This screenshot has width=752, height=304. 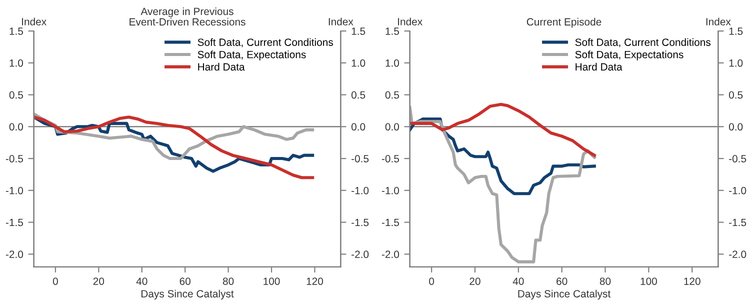 What do you see at coordinates (564, 23) in the screenshot?
I see `chart-title: Current Episode` at bounding box center [564, 23].